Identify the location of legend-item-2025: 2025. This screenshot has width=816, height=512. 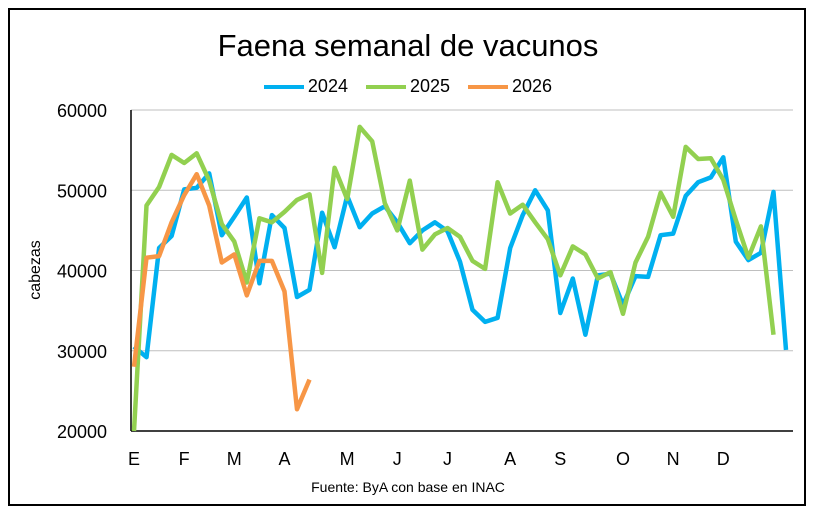
(408, 86).